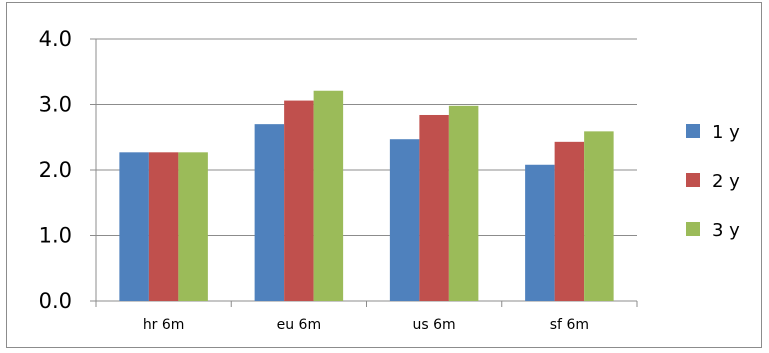  What do you see at coordinates (726, 230) in the screenshot?
I see `legend-label: 3 y` at bounding box center [726, 230].